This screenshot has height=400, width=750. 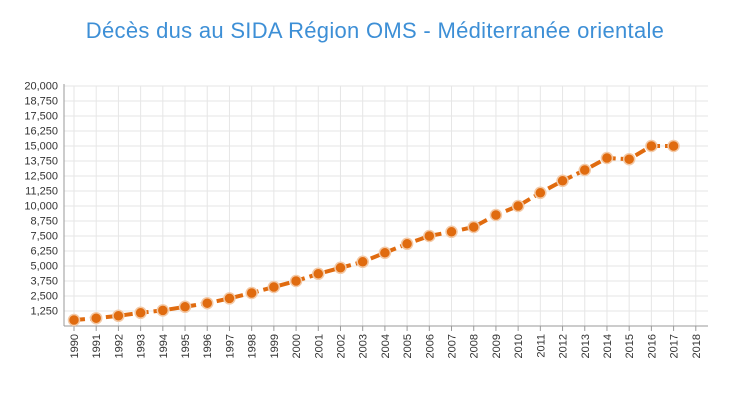 What do you see at coordinates (44, 222) in the screenshot?
I see `y-tick-label: 8,750` at bounding box center [44, 222].